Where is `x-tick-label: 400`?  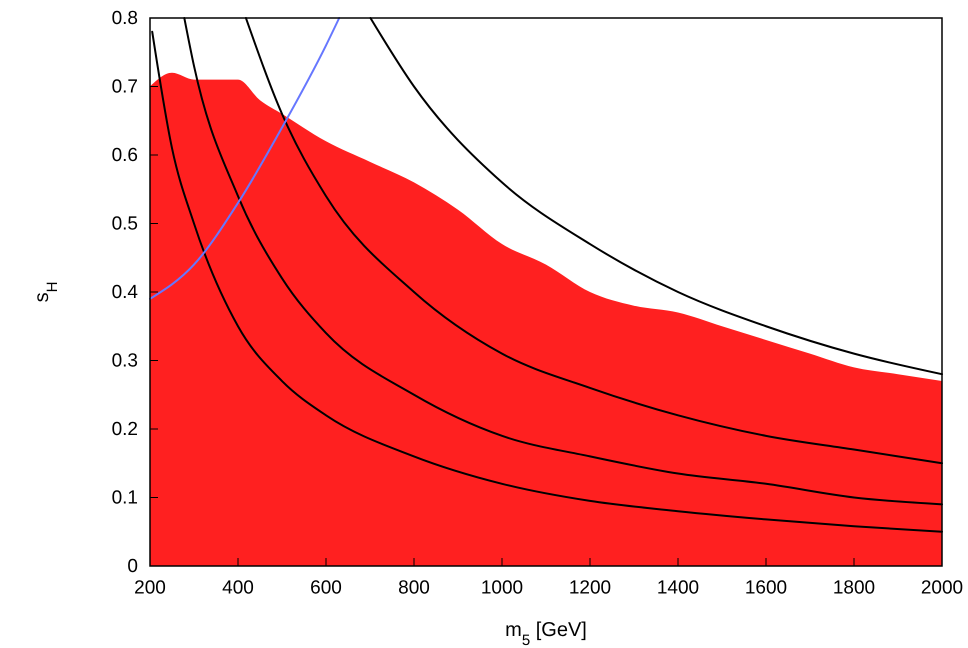 x-tick-label: 400 is located at coordinates (238, 587).